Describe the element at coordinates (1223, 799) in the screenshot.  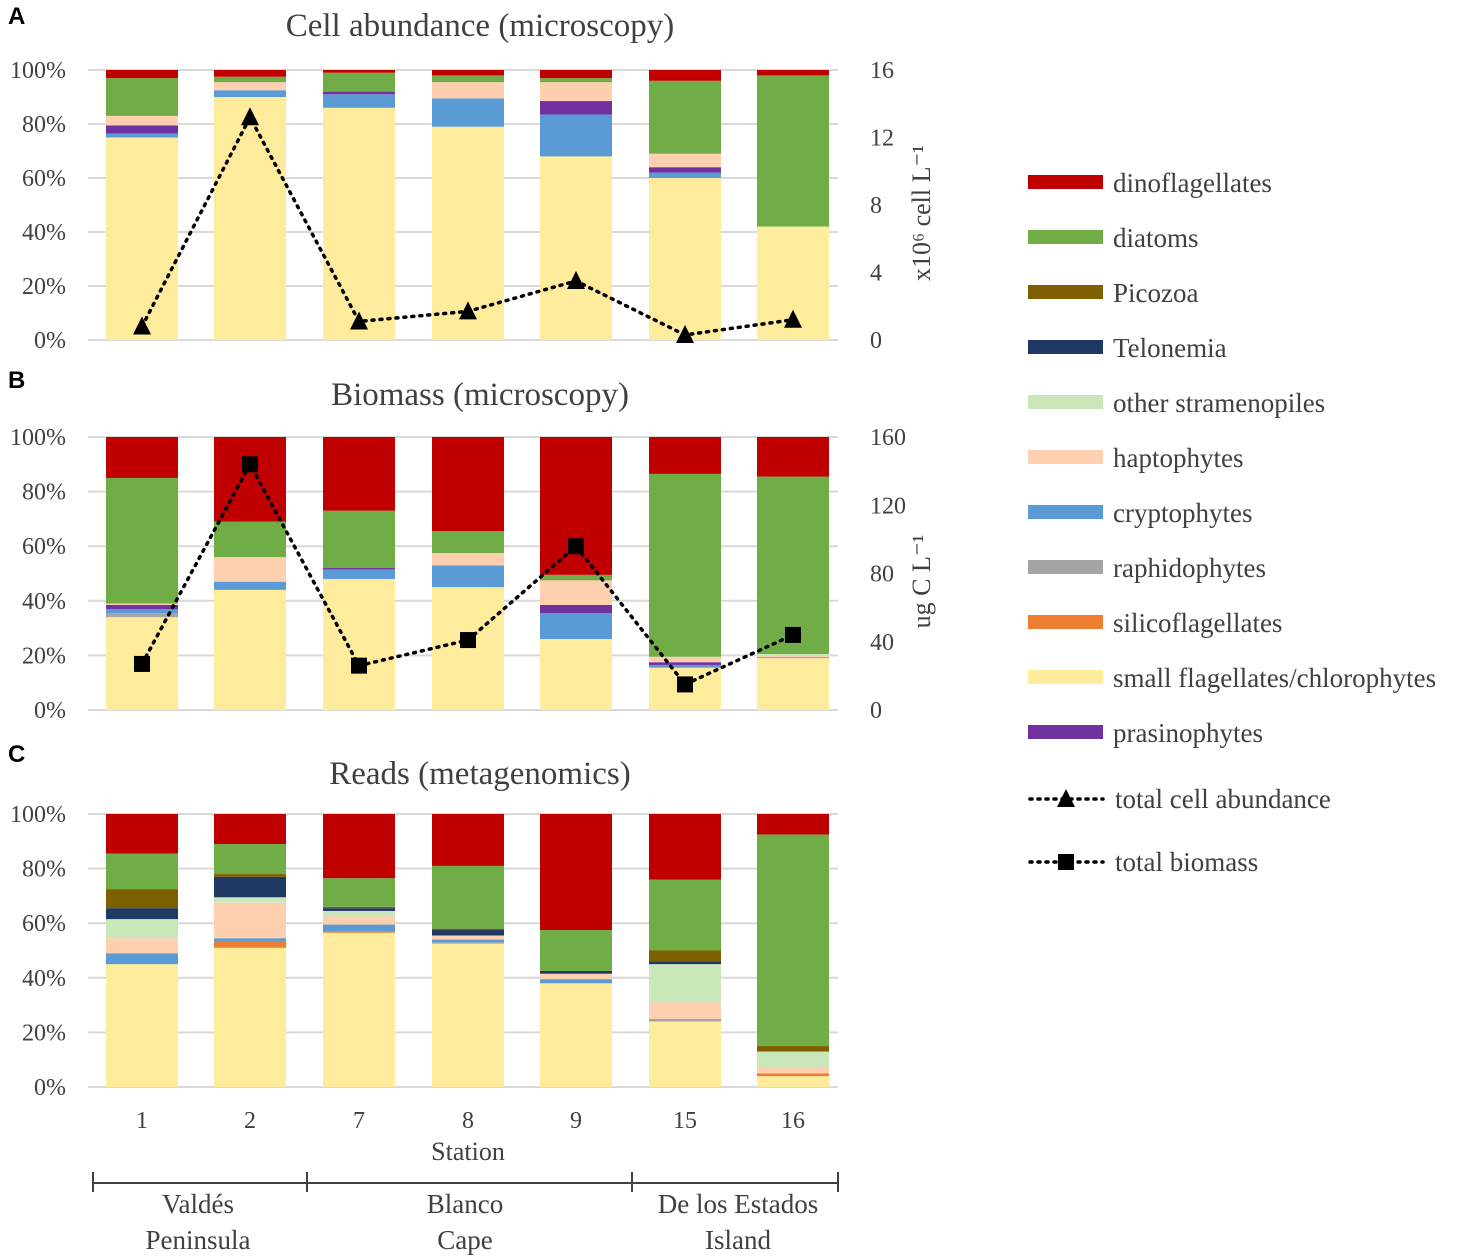
I see `legend-label: total cell abundance` at that location.